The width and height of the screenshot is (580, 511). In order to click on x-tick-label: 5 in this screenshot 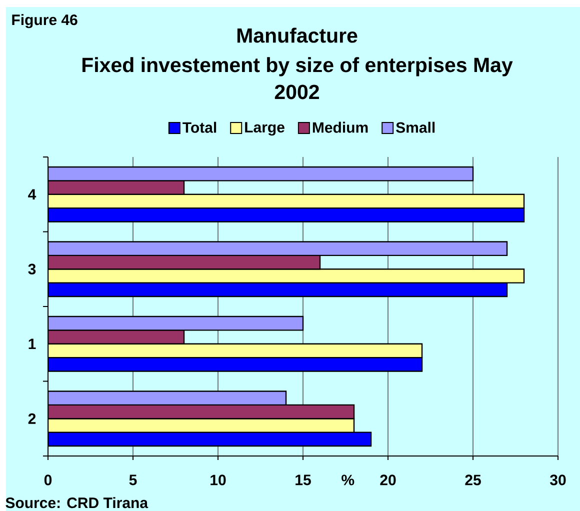, I will do `click(133, 480)`.